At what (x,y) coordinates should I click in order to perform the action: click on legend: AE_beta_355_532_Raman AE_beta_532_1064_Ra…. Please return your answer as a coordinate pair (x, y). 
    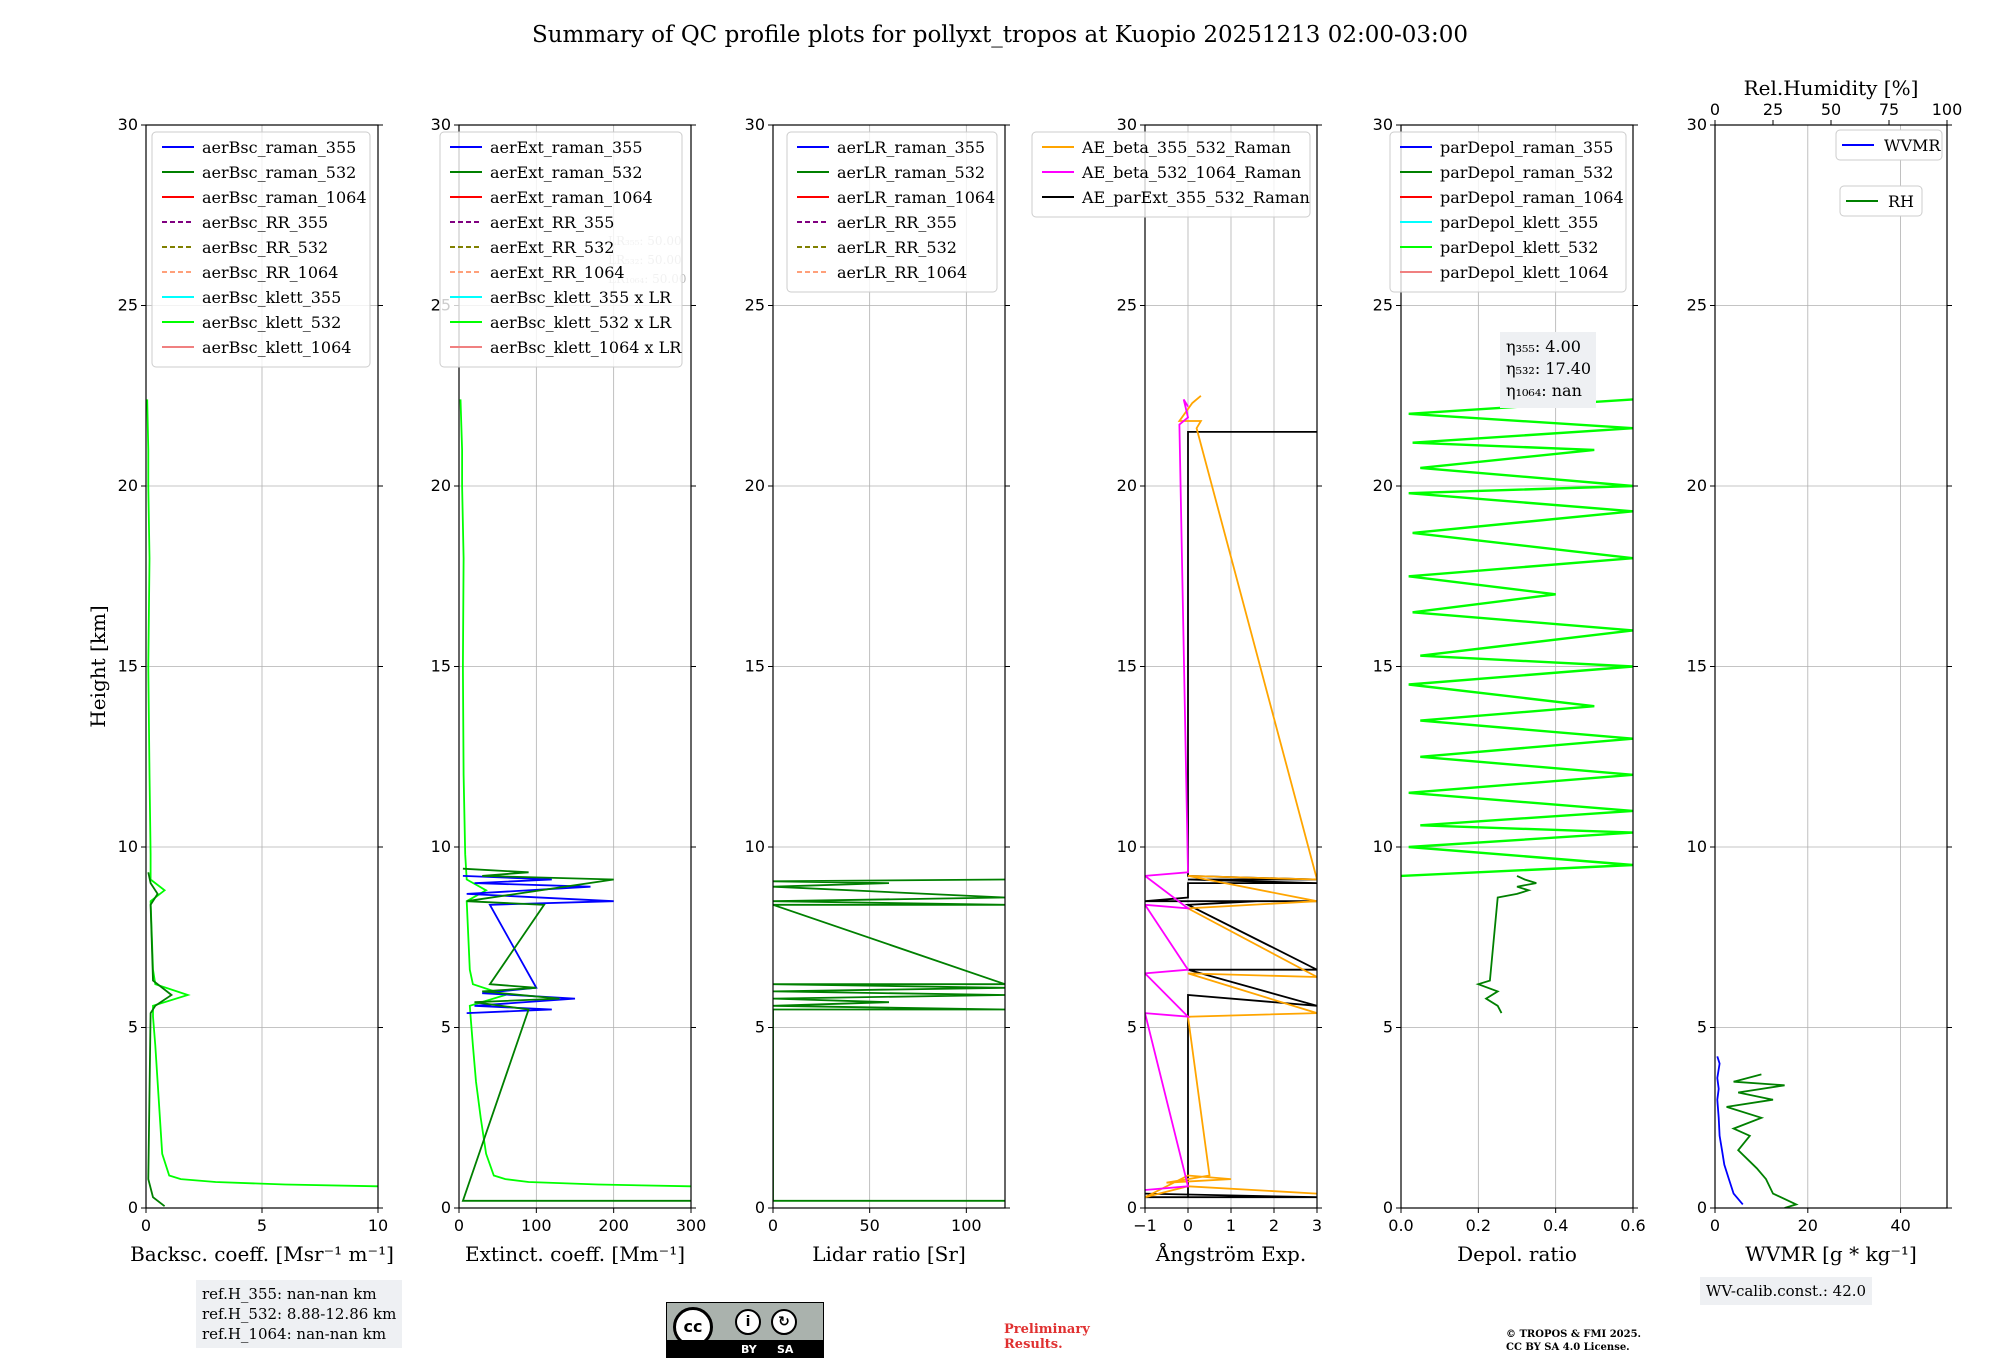
    Looking at the image, I should click on (1171, 174).